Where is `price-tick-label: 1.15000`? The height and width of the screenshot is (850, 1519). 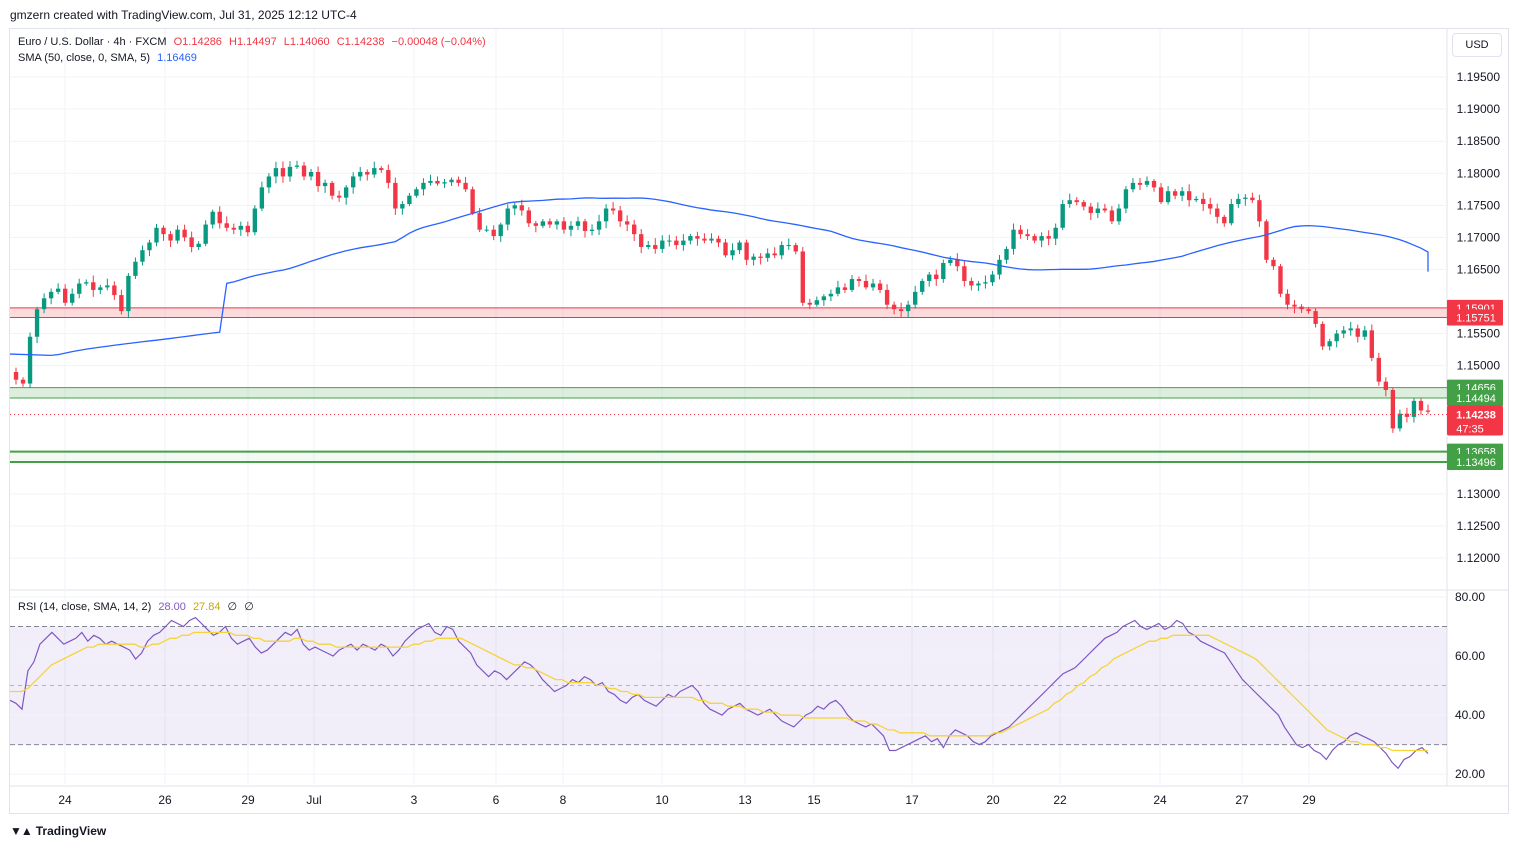
price-tick-label: 1.15000 is located at coordinates (1479, 366).